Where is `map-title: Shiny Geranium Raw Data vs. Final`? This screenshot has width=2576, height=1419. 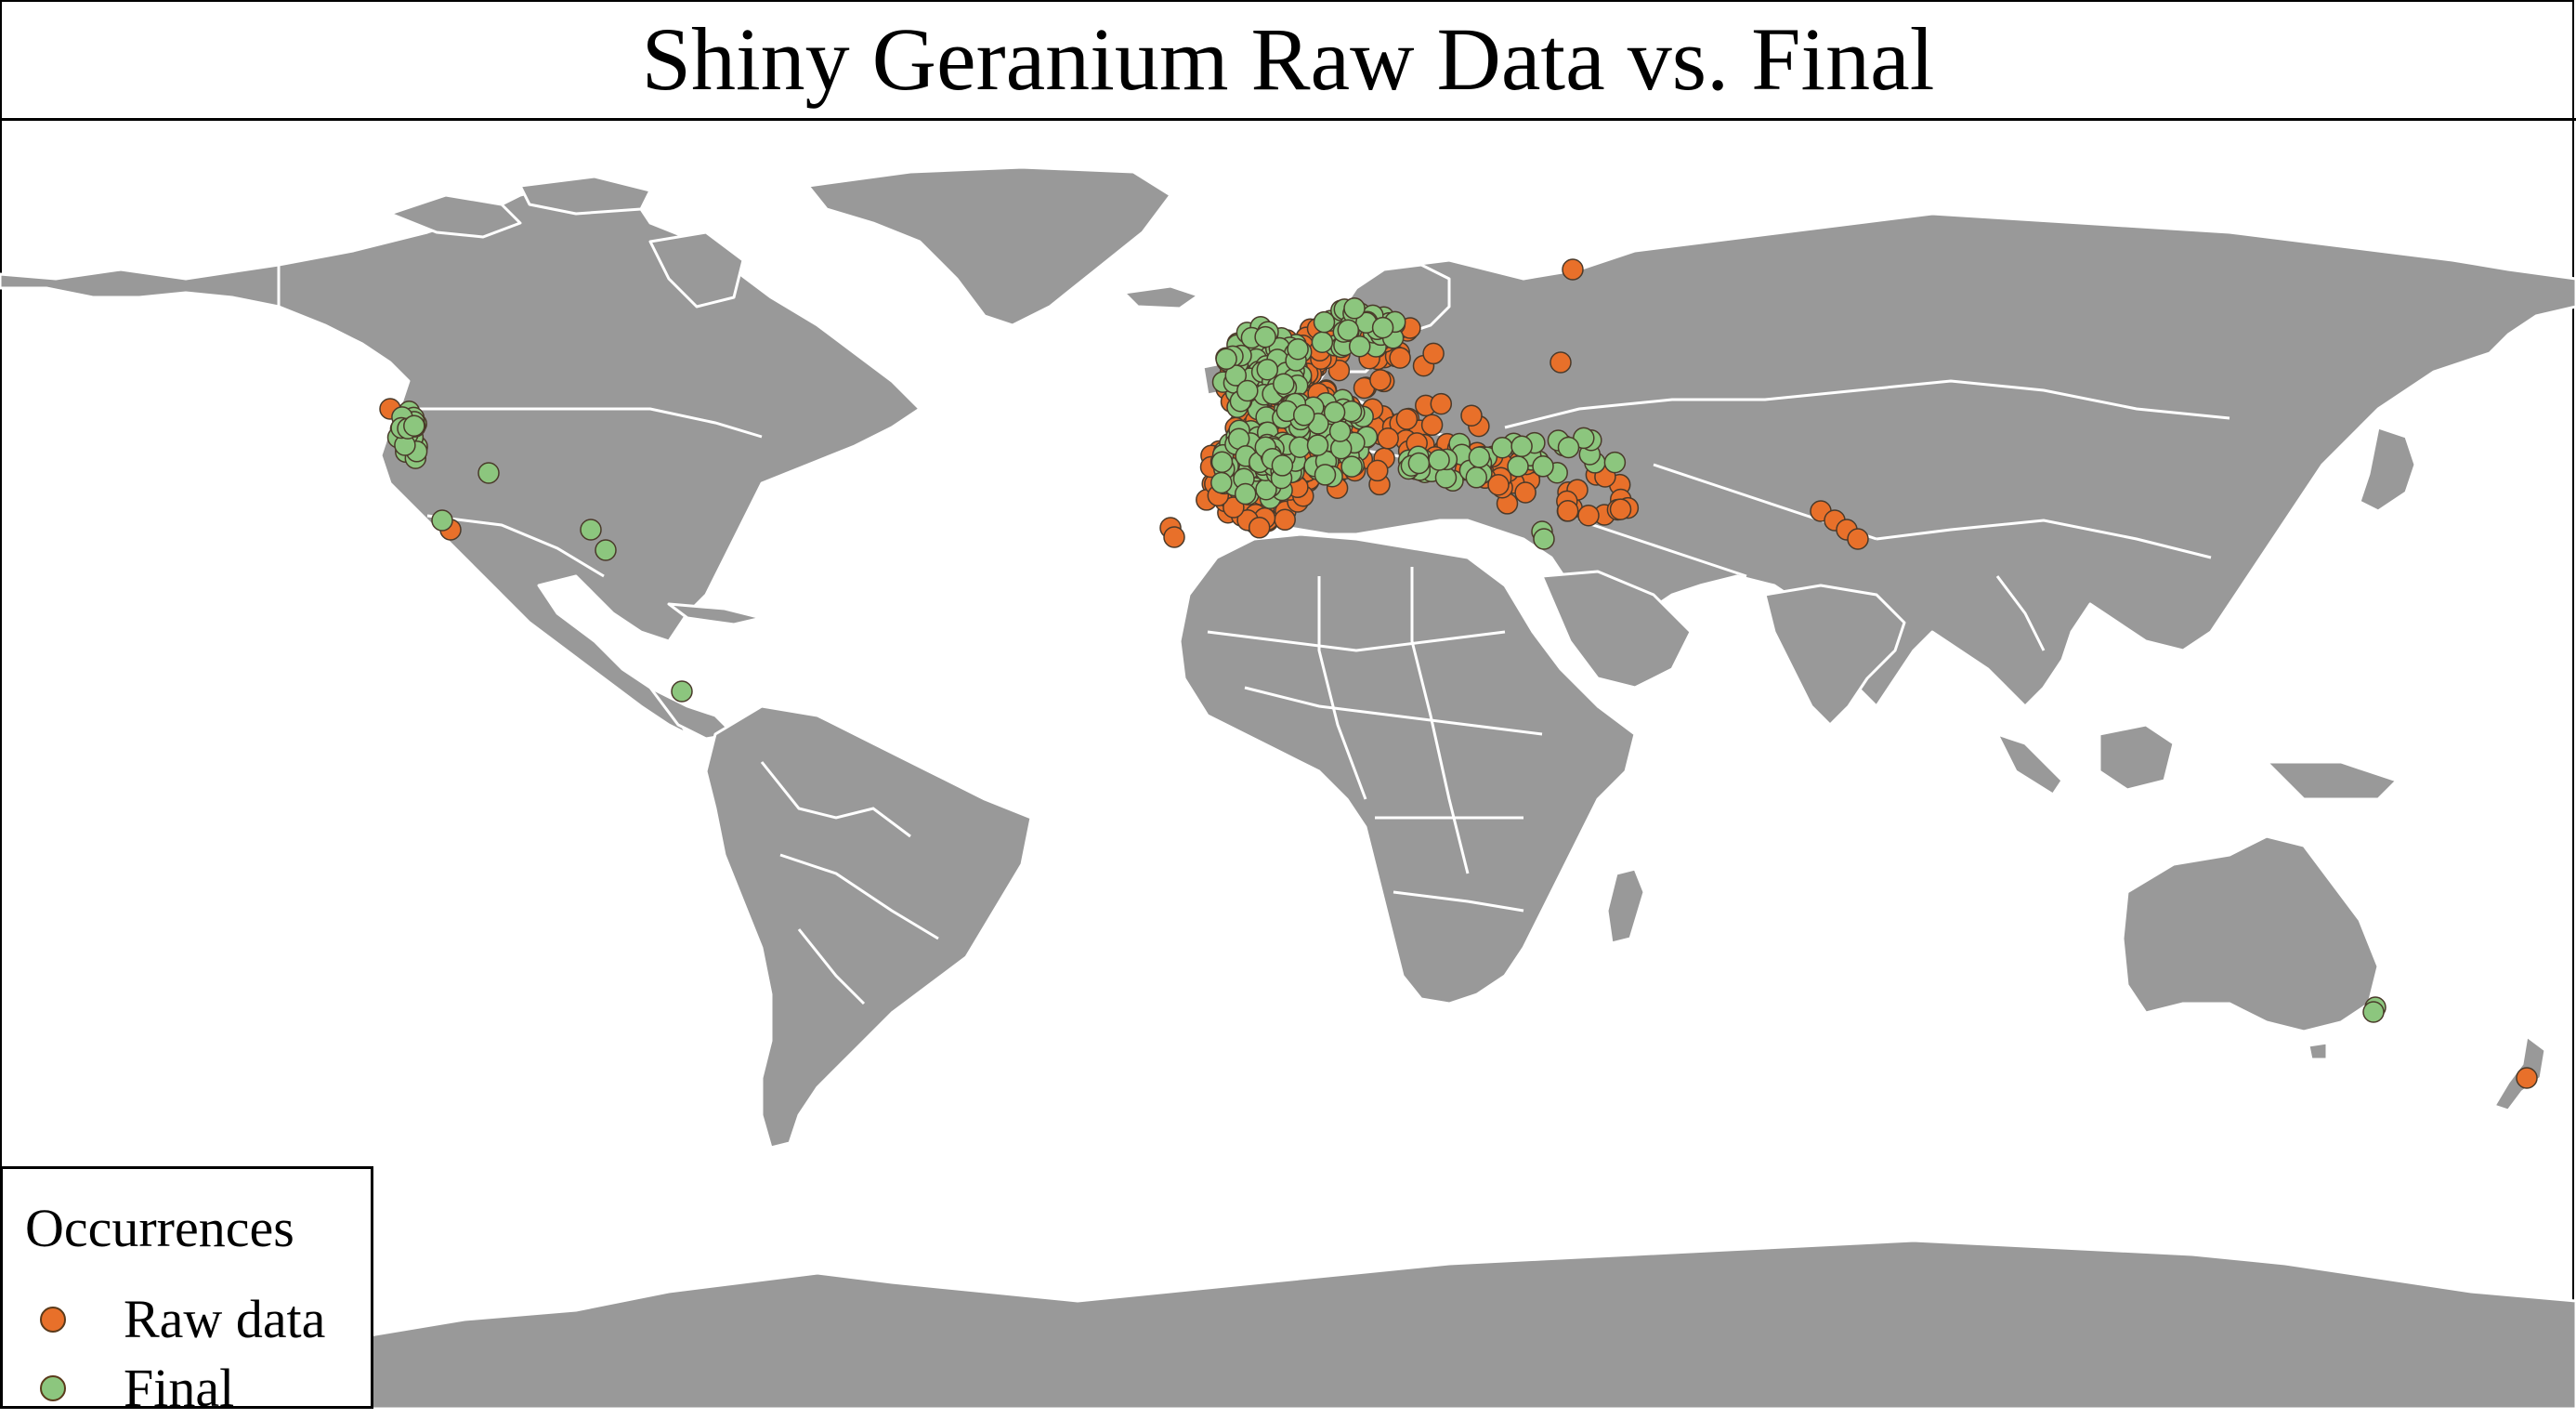
map-title: Shiny Geranium Raw Data vs. Final is located at coordinates (1288, 58).